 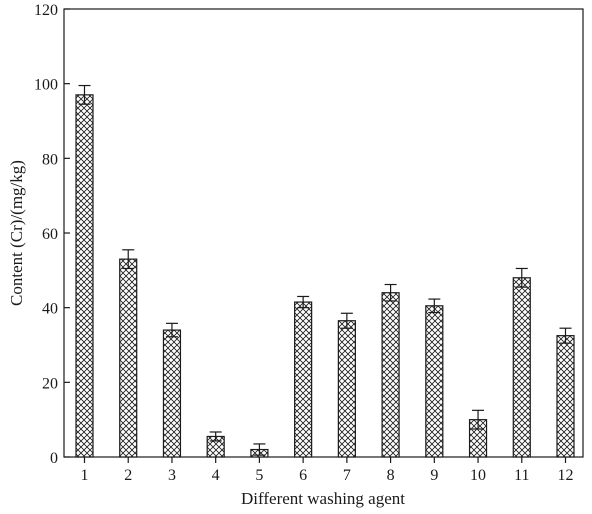 What do you see at coordinates (434, 475) in the screenshot?
I see `x-tick-label: 9` at bounding box center [434, 475].